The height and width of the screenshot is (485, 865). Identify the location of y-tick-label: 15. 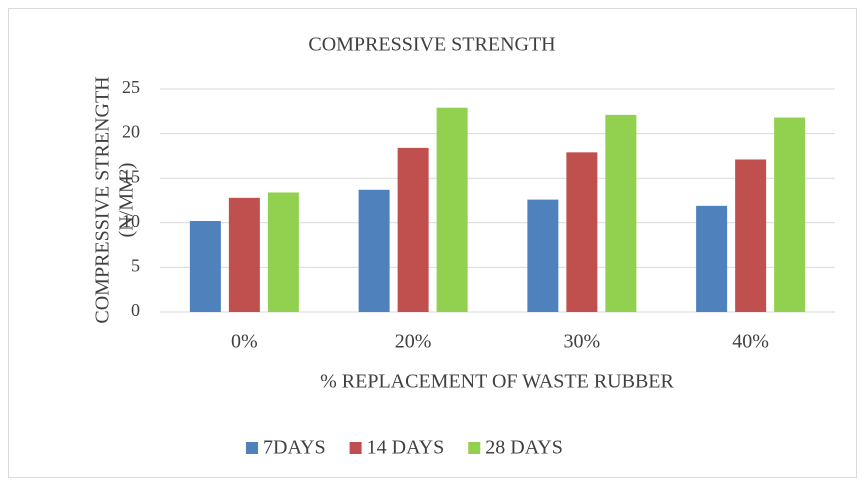
(131, 176).